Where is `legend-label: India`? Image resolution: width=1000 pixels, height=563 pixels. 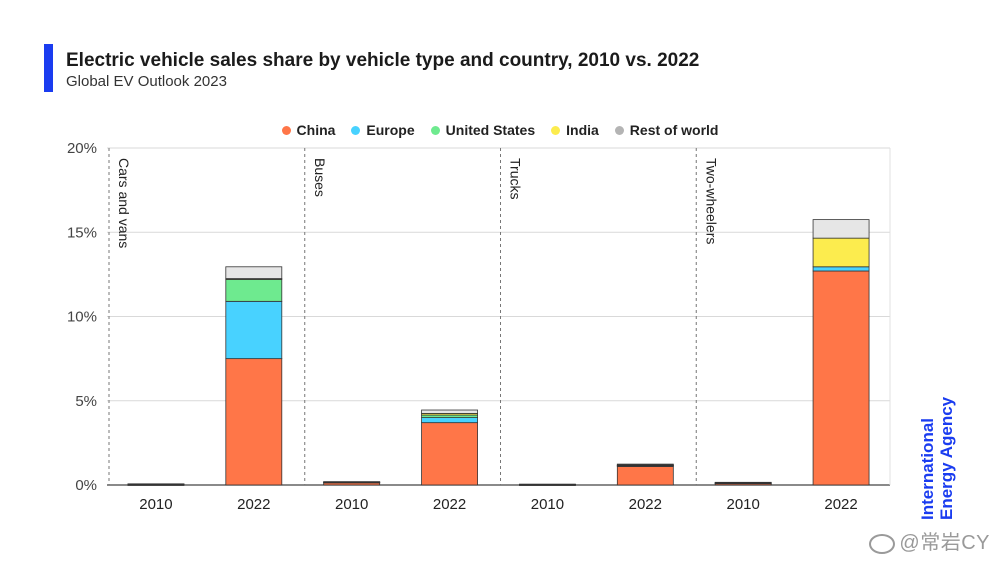
legend-label: India is located at coordinates (582, 130).